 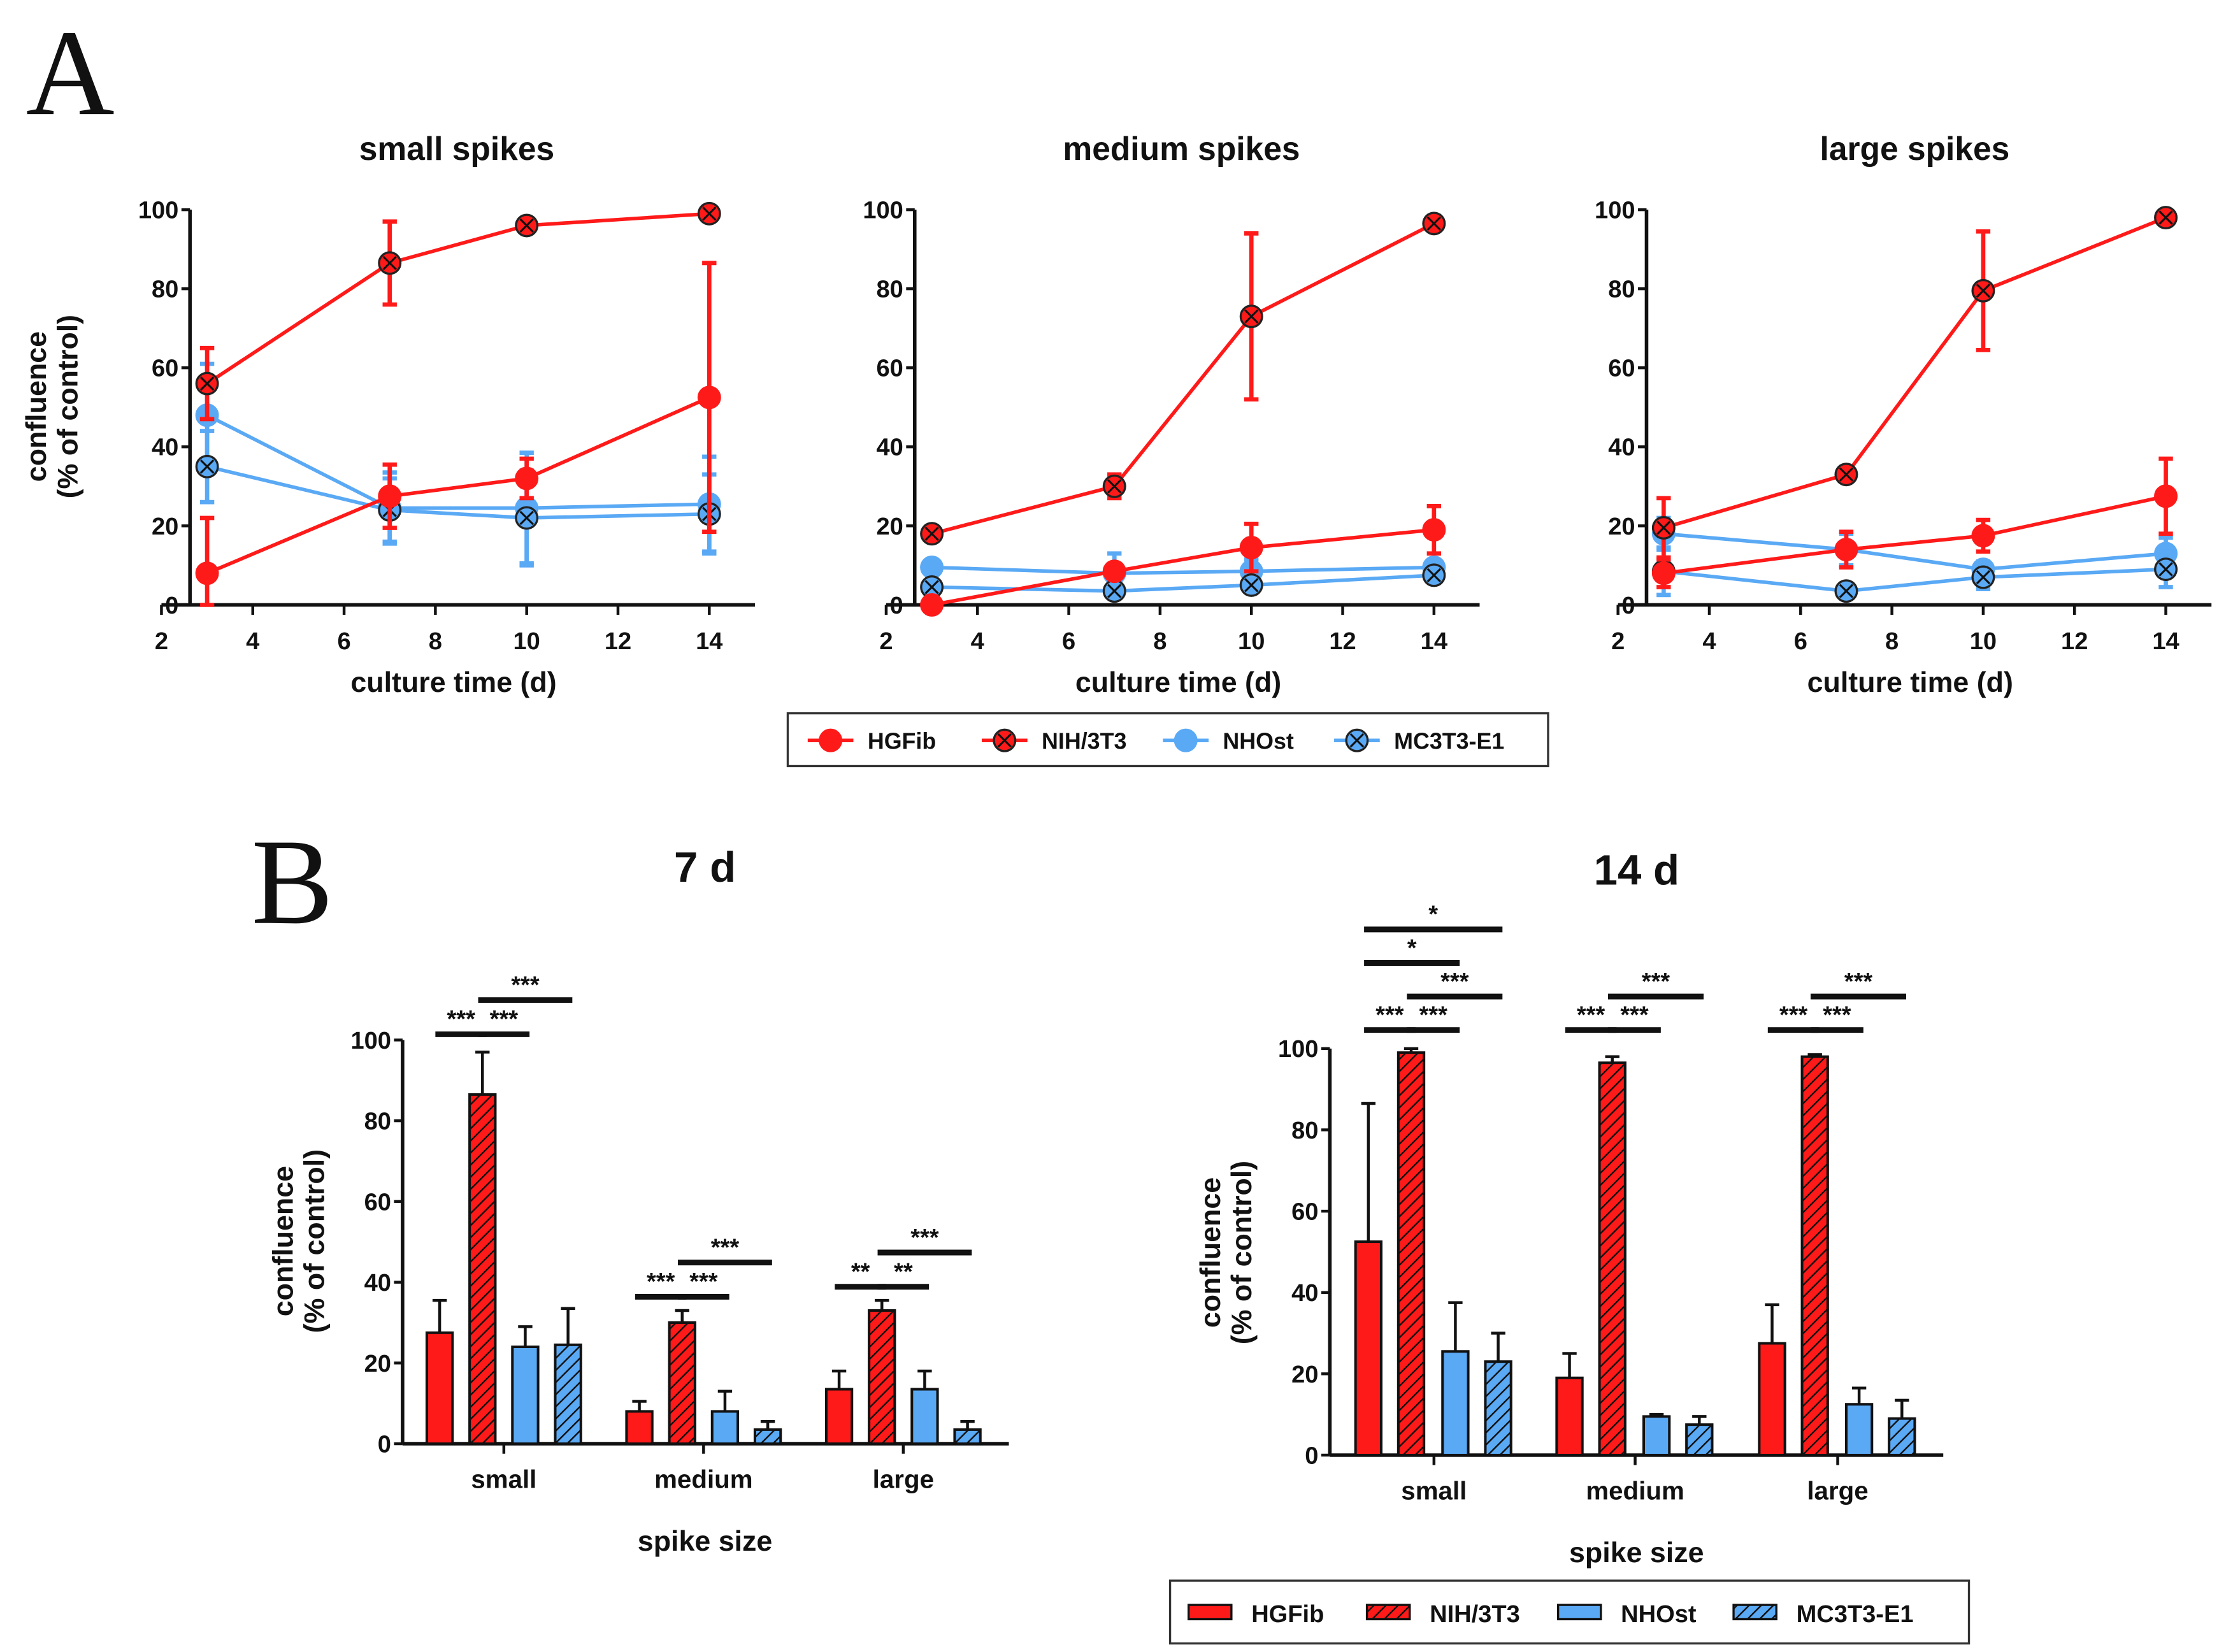 I want to click on series-NIH/3T3, so click(x=1183, y=379).